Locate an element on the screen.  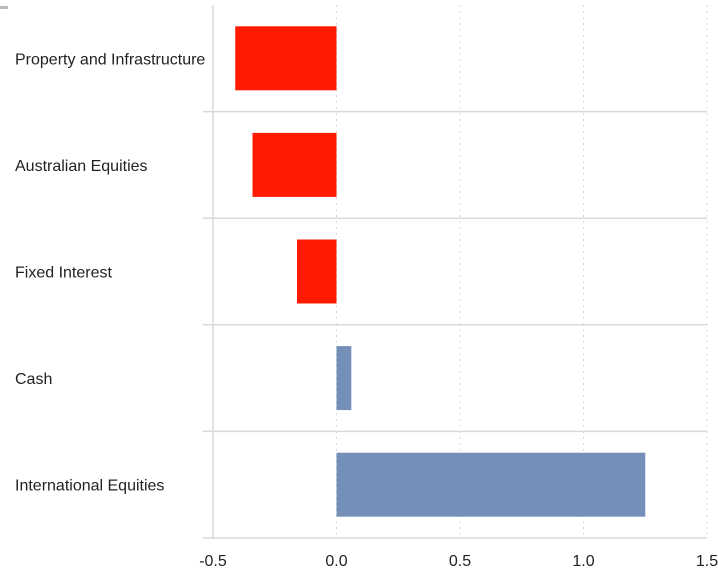
category-label: Cash is located at coordinates (33, 379).